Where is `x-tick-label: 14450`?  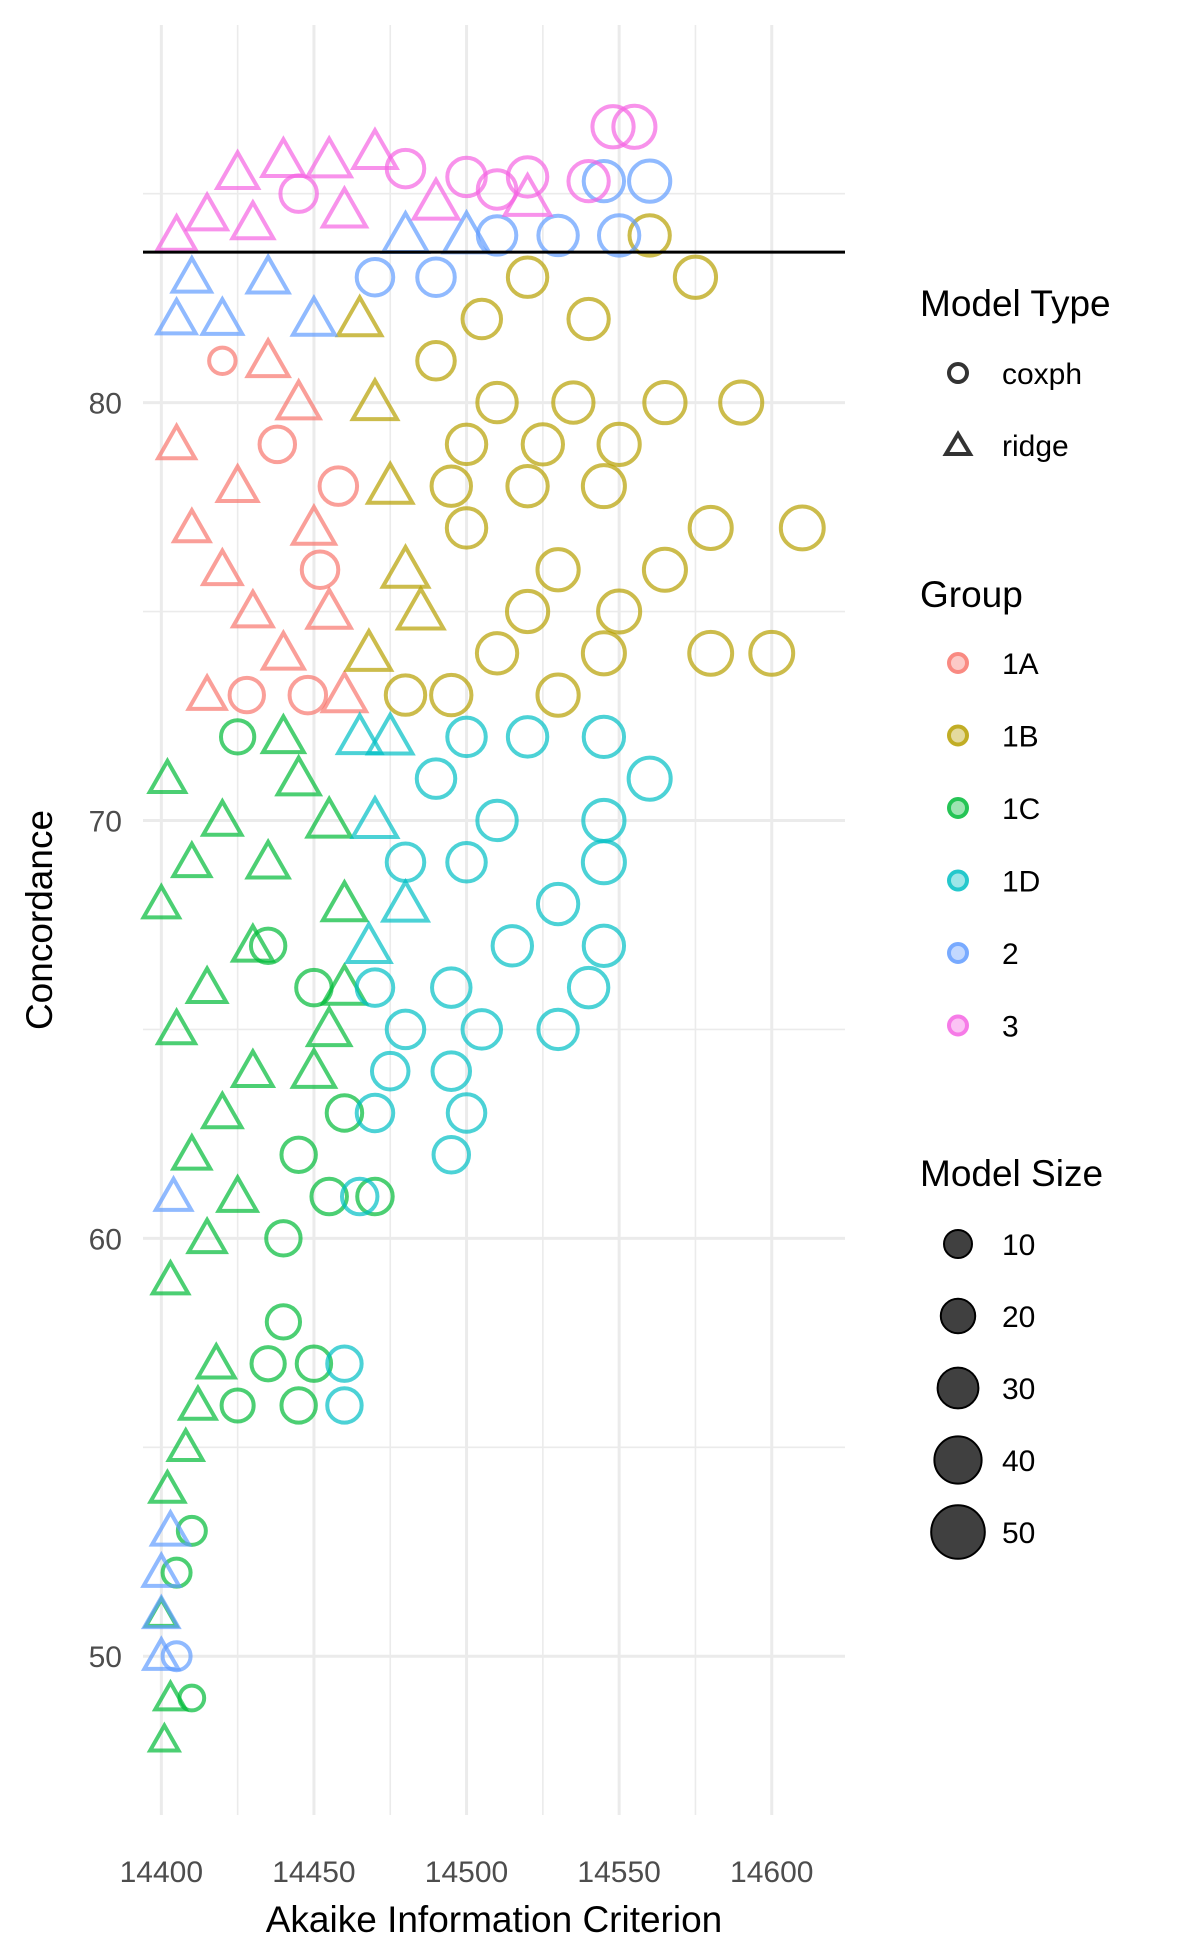 x-tick-label: 14450 is located at coordinates (313, 1872).